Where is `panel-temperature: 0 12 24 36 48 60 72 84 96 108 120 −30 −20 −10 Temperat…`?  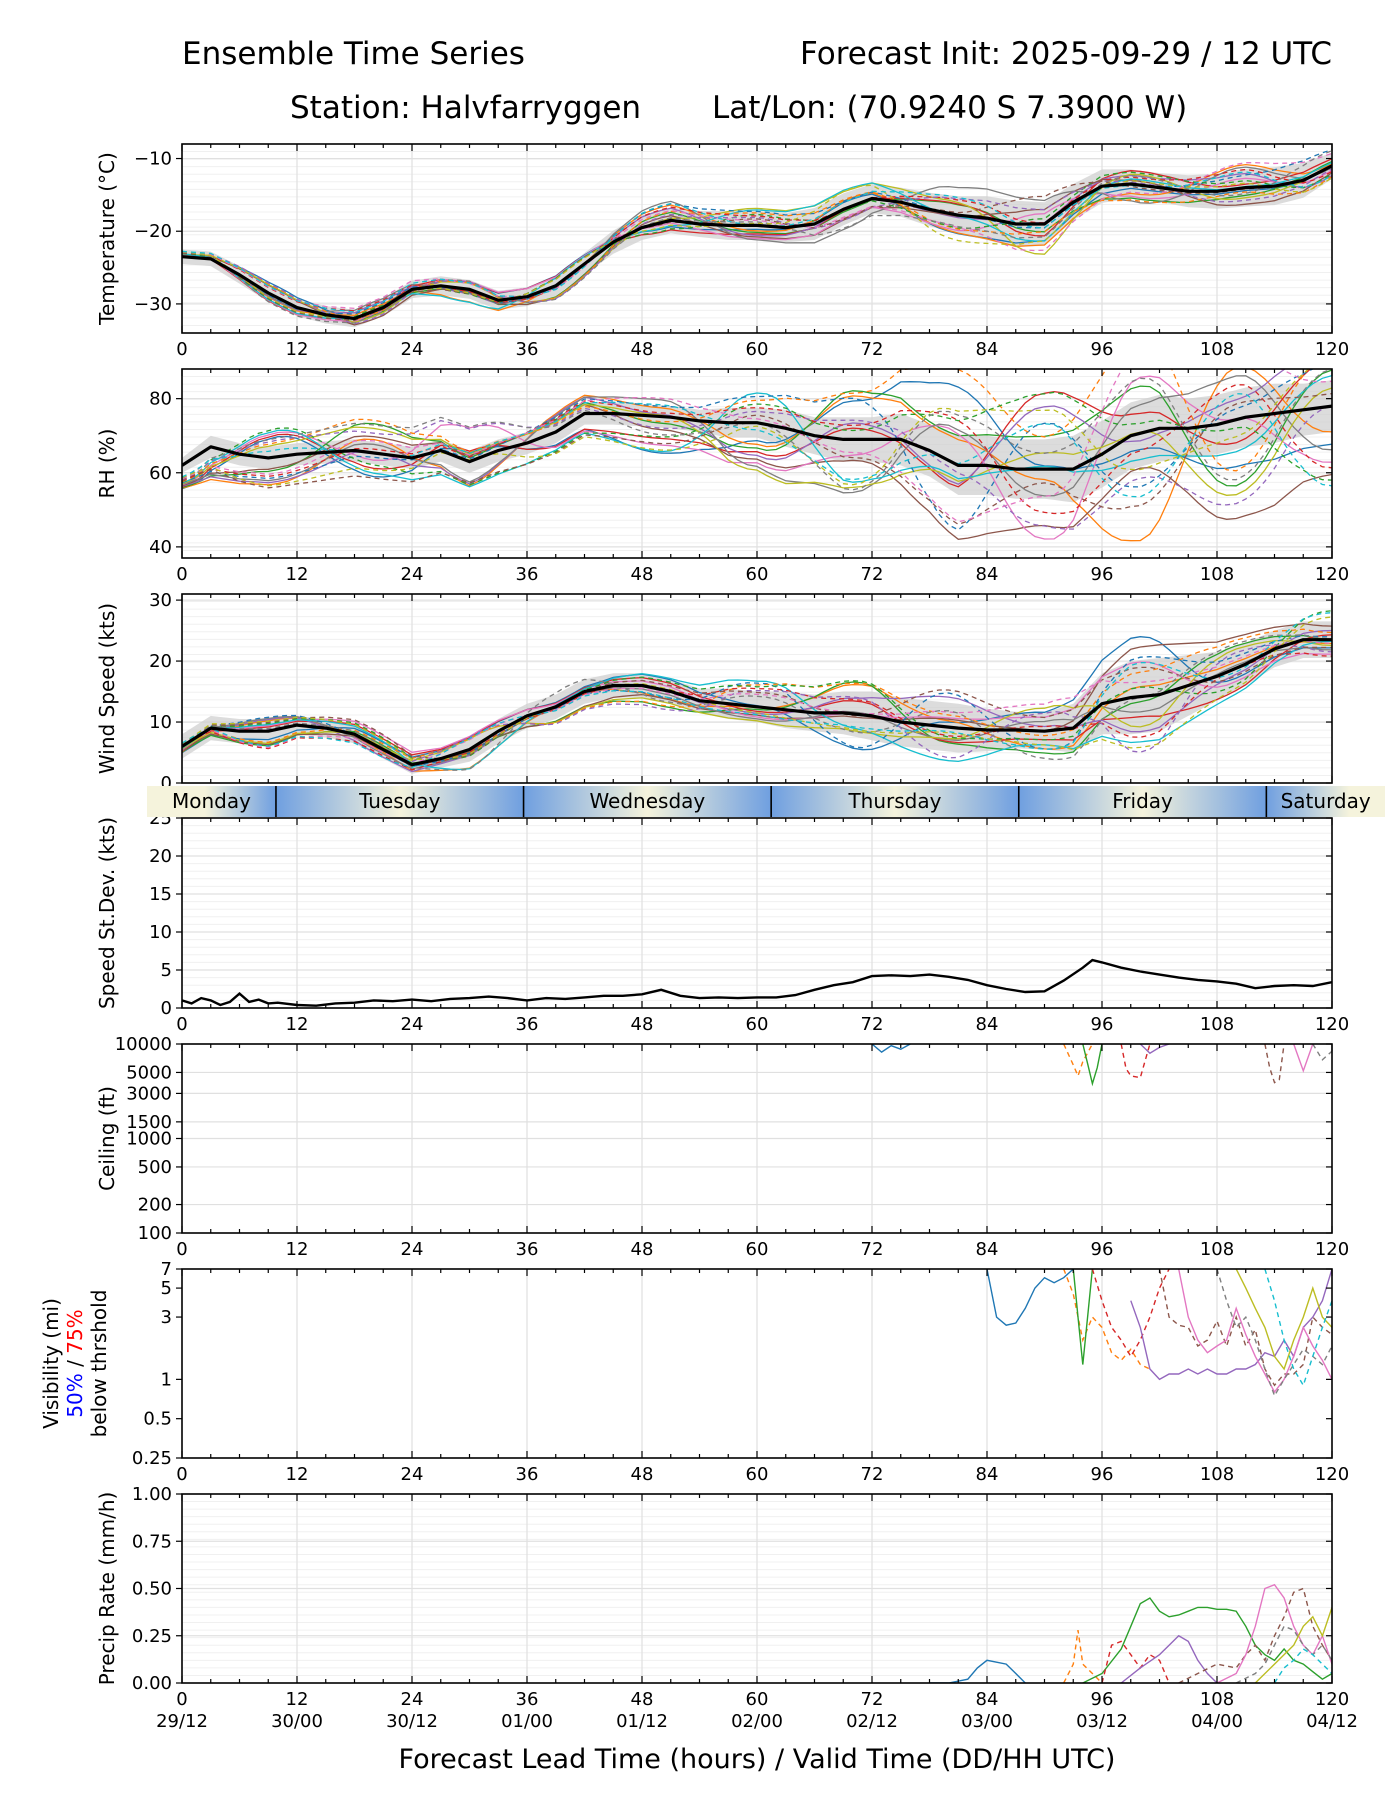
panel-temperature: 0 12 24 36 48 60 72 84 96 108 120 −30 −20 −10 Temperat… is located at coordinates (722, 251).